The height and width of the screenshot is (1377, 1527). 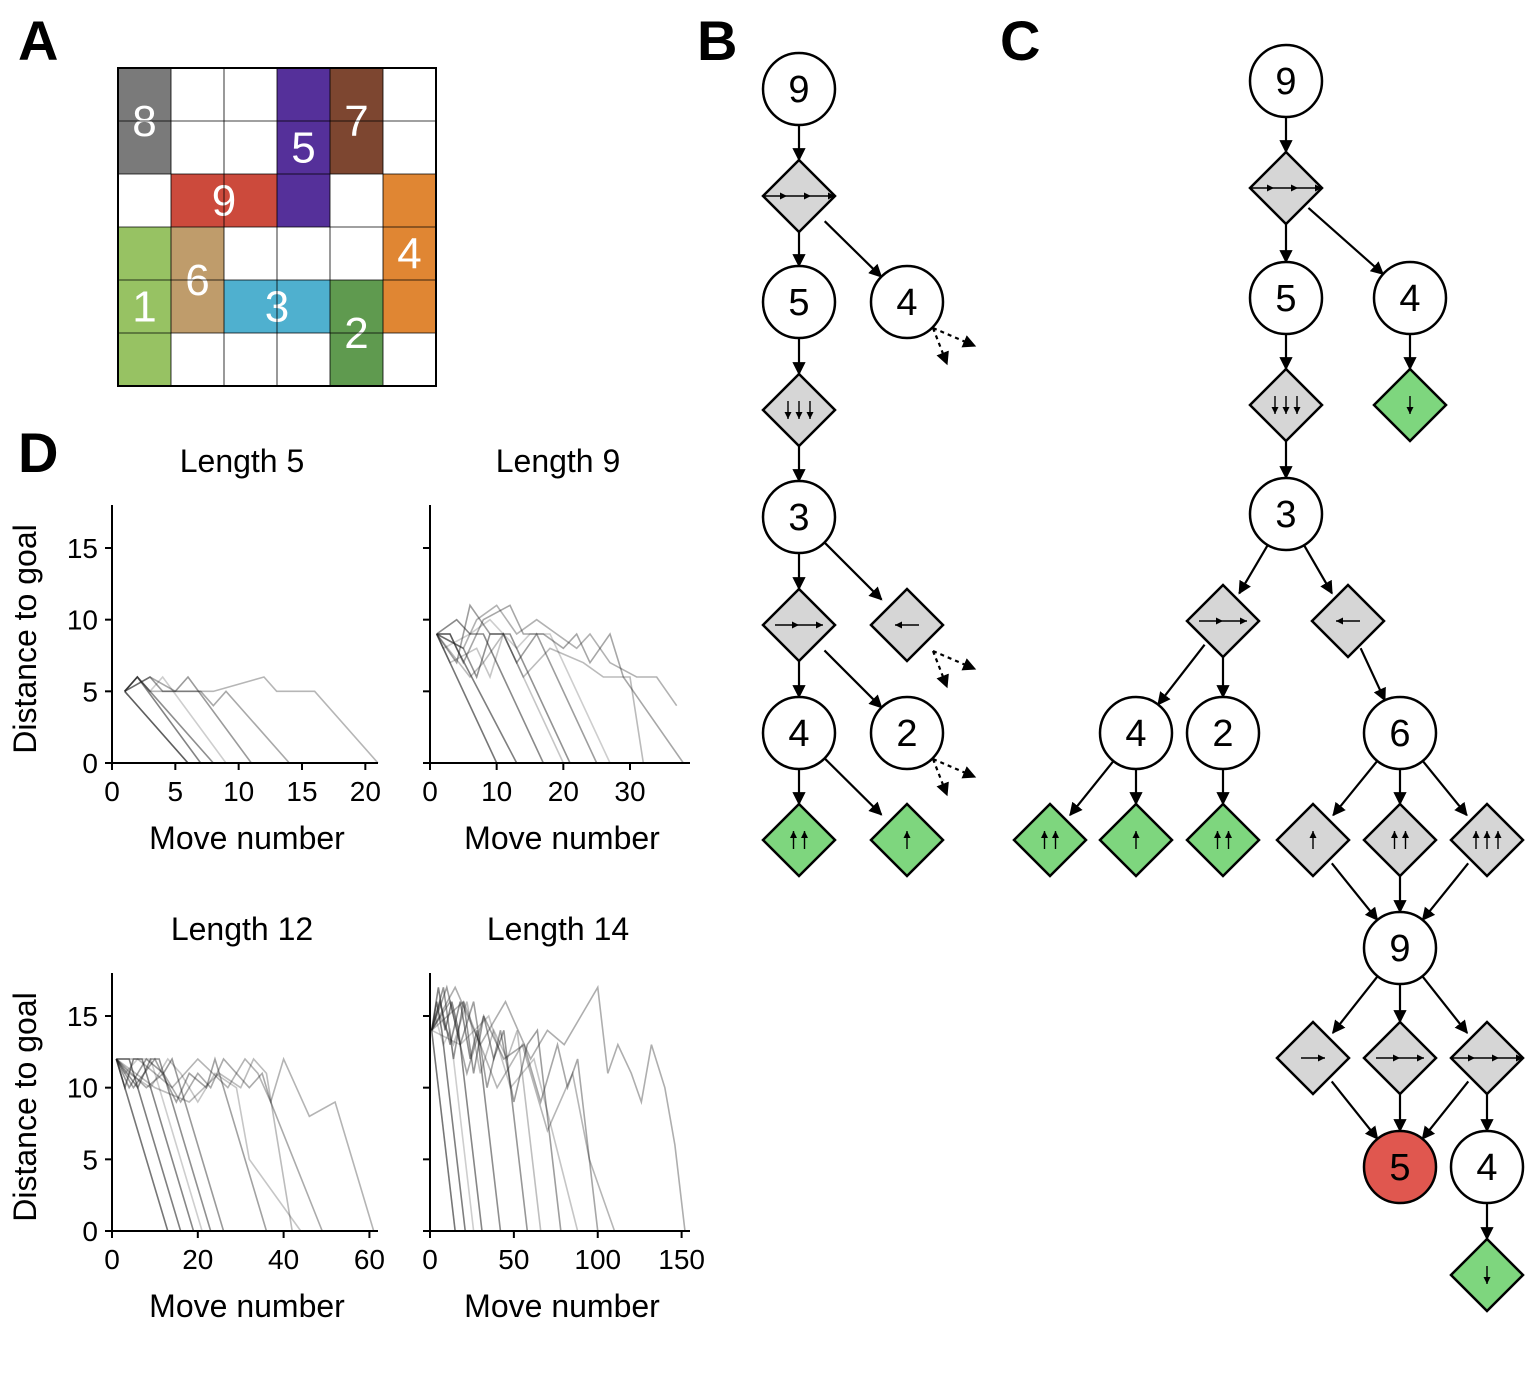 What do you see at coordinates (356, 121) in the screenshot?
I see `car-label: 7` at bounding box center [356, 121].